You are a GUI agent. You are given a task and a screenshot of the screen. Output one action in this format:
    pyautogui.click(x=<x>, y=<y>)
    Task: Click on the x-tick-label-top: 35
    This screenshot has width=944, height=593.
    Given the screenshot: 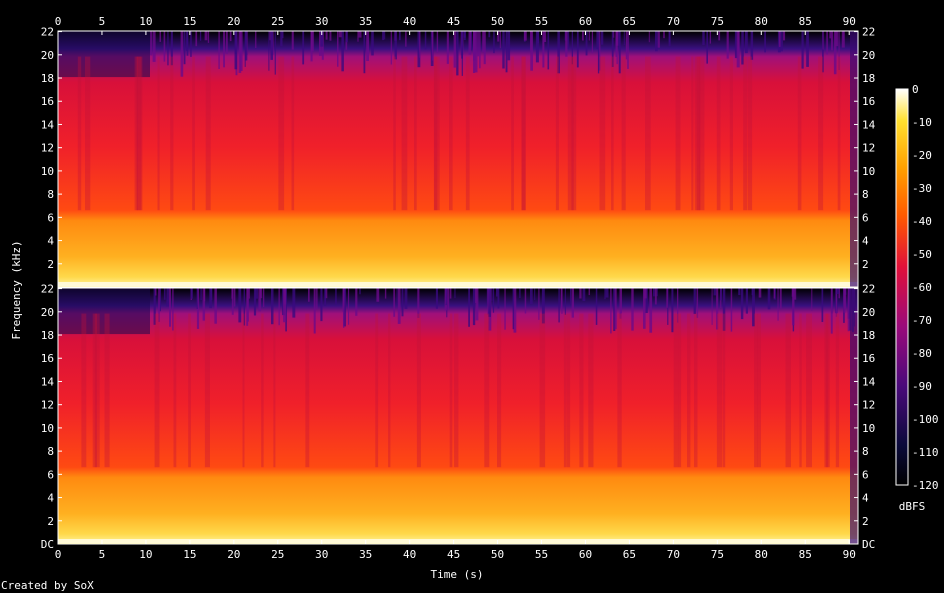 What is the action you would take?
    pyautogui.click(x=365, y=21)
    